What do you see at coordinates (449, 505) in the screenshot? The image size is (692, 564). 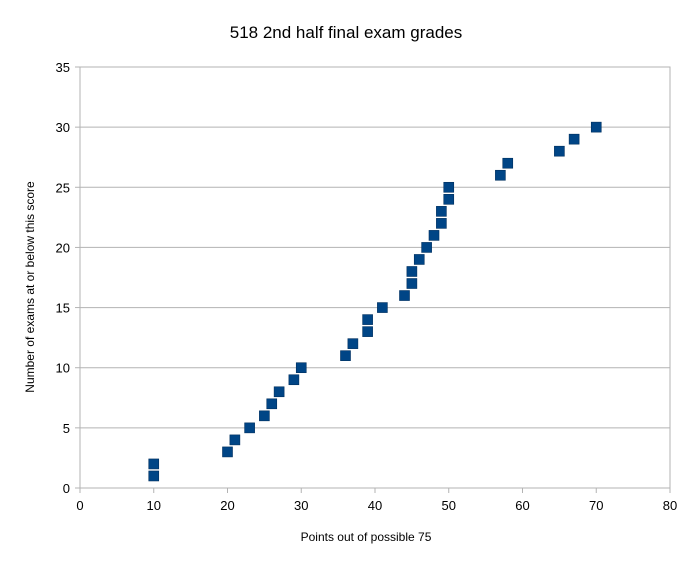 I see `x-tick-label: 50` at bounding box center [449, 505].